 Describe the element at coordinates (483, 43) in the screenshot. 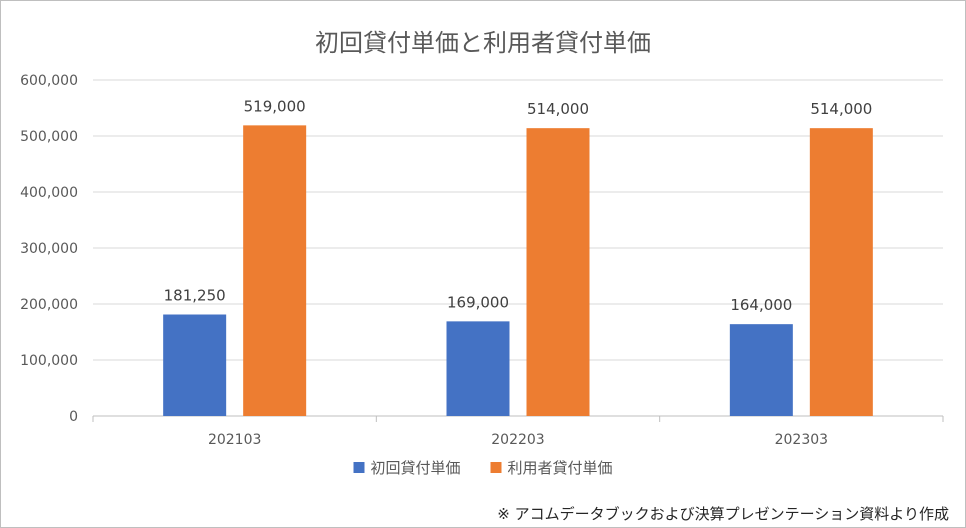

I see `chart-title: 初回貸付単価と利用者貸付単価` at that location.